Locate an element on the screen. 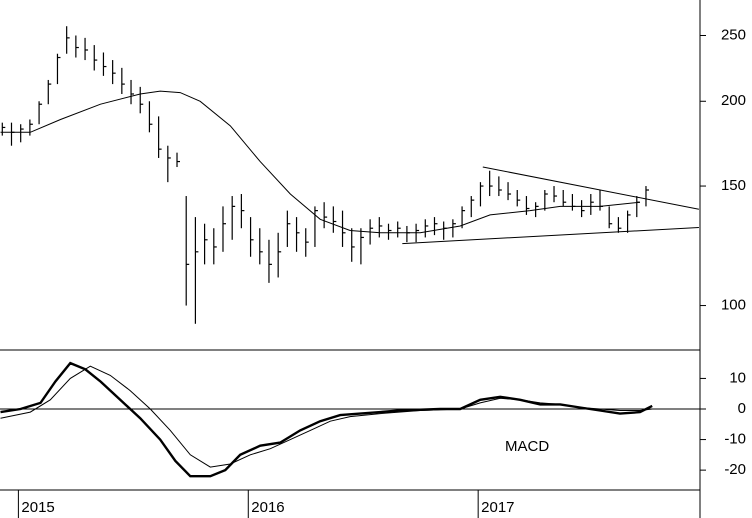 This screenshot has width=752, height=518. y-tick-label: -20 is located at coordinates (735, 469).